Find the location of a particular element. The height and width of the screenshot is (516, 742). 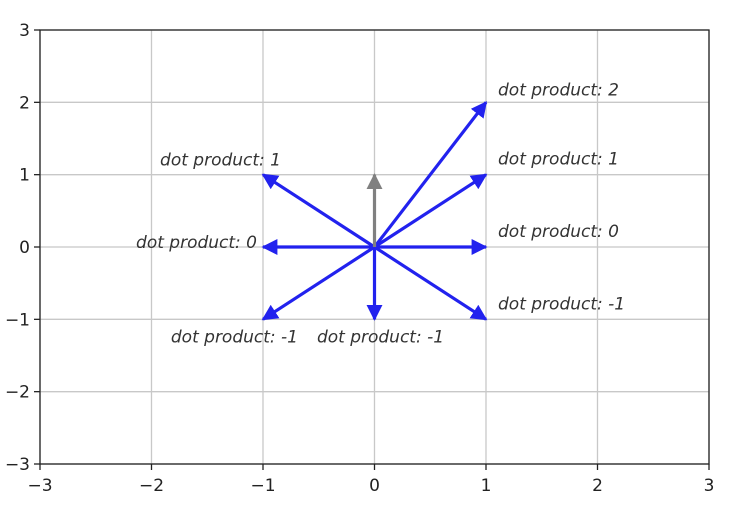

x-tick-label: −3 is located at coordinates (39, 486).